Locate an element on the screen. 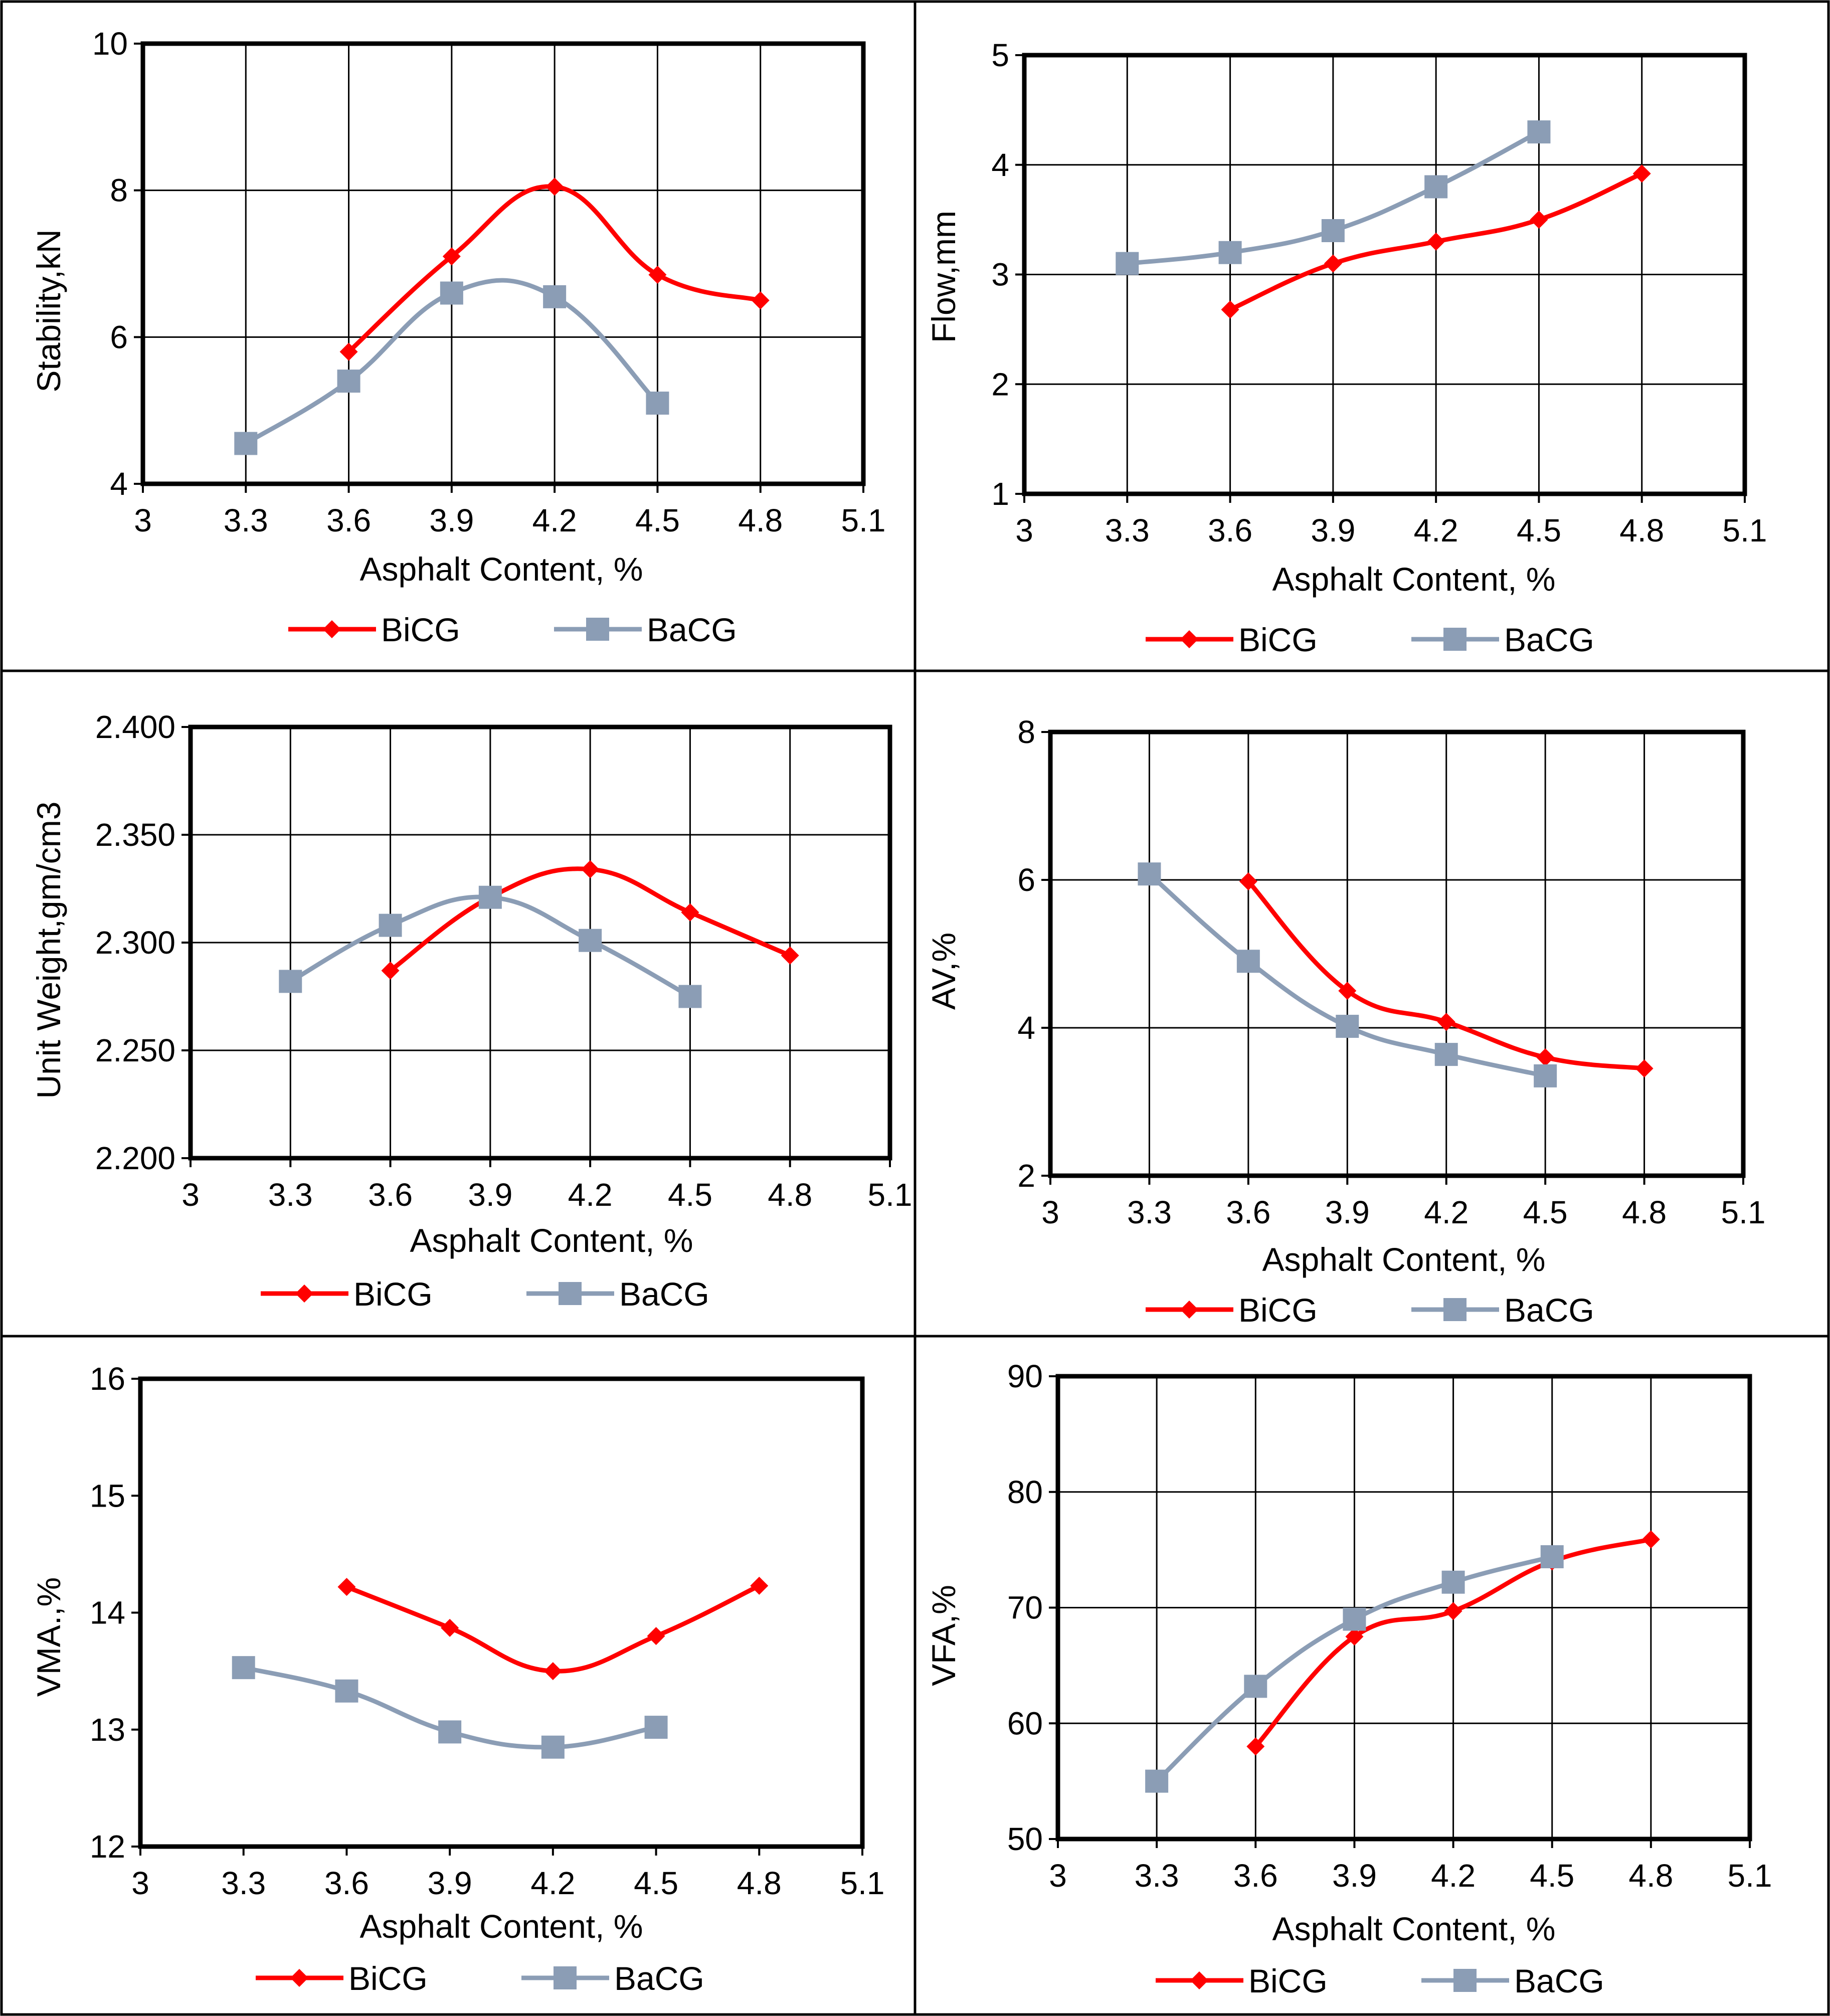 The height and width of the screenshot is (2016, 1830). x-tick-label: 4.8 is located at coordinates (759, 1883).